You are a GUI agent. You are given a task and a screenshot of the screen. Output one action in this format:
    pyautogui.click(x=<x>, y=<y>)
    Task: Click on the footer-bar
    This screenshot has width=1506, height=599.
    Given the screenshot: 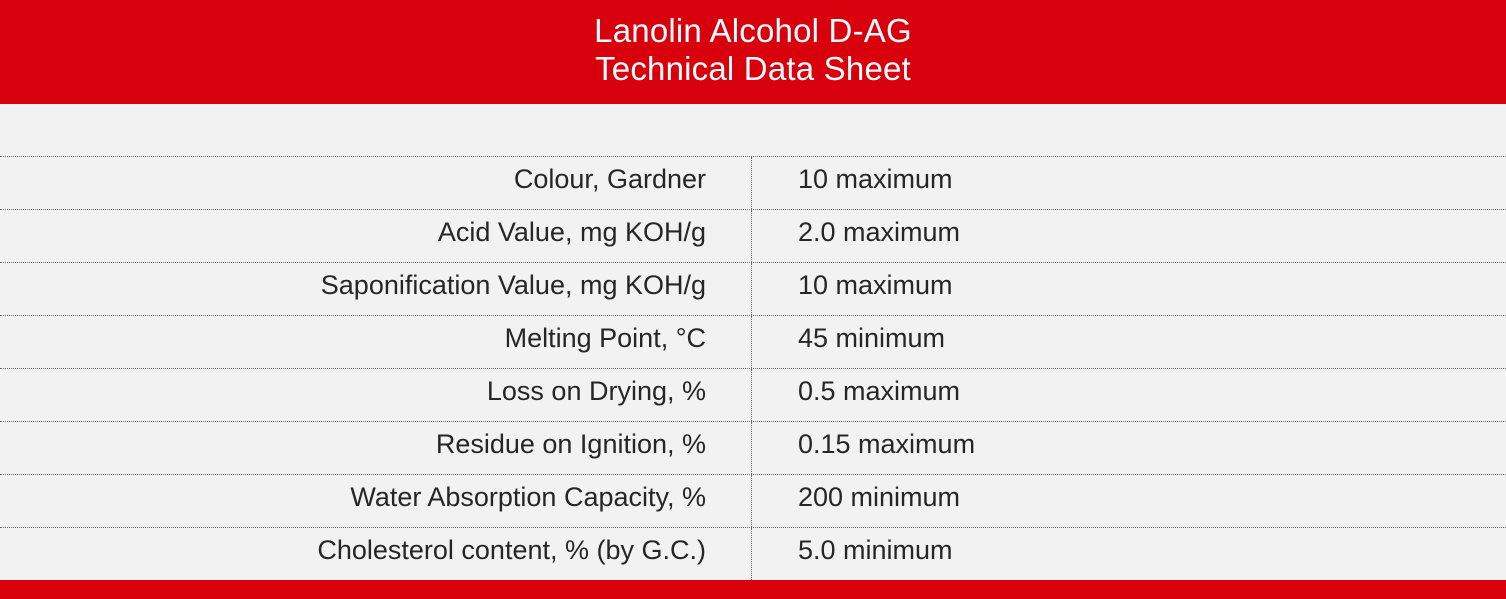 What is the action you would take?
    pyautogui.click(x=753, y=589)
    